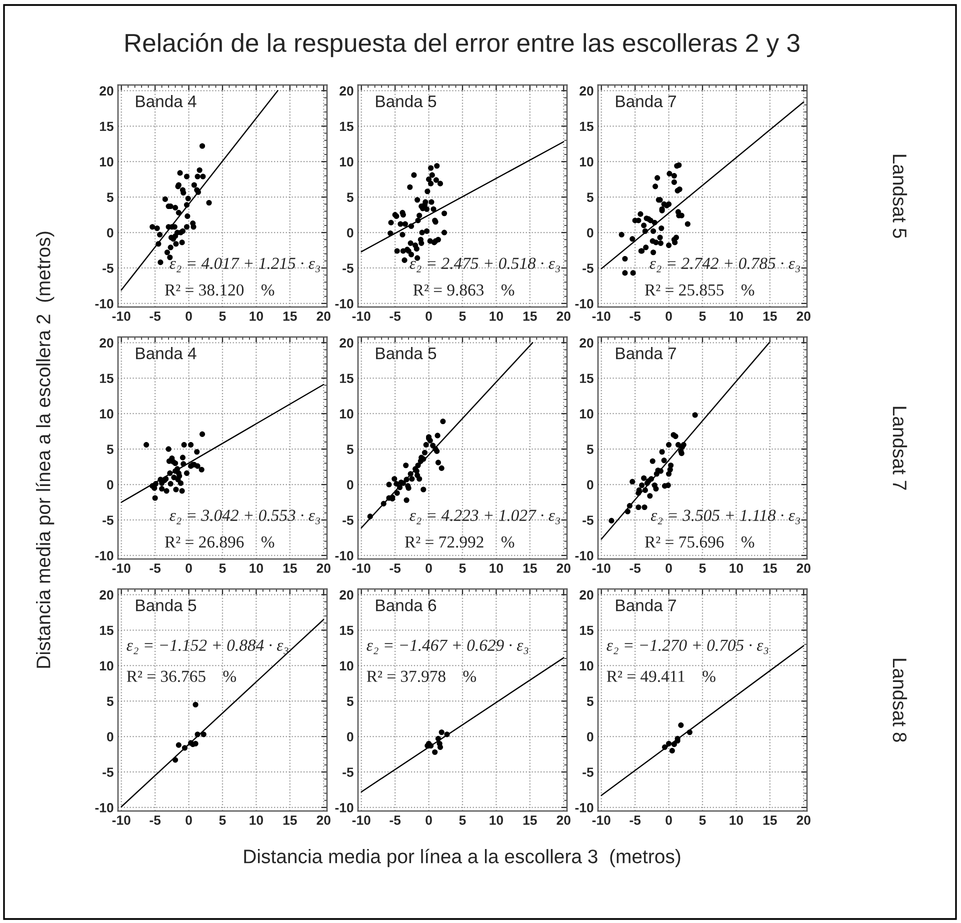 Image resolution: width=961 pixels, height=923 pixels. I want to click on annotation: R² = 36.765 %, so click(181, 676).